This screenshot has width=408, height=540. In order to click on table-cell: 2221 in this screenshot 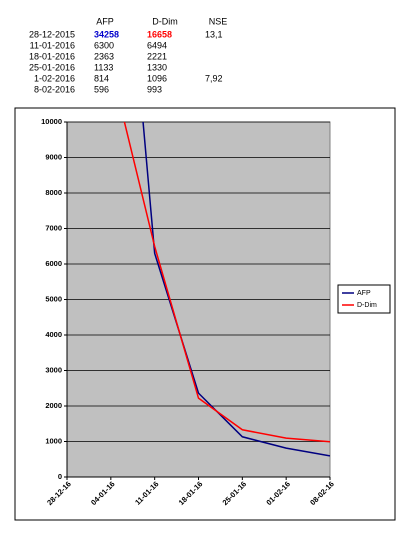, I will do `click(157, 56)`.